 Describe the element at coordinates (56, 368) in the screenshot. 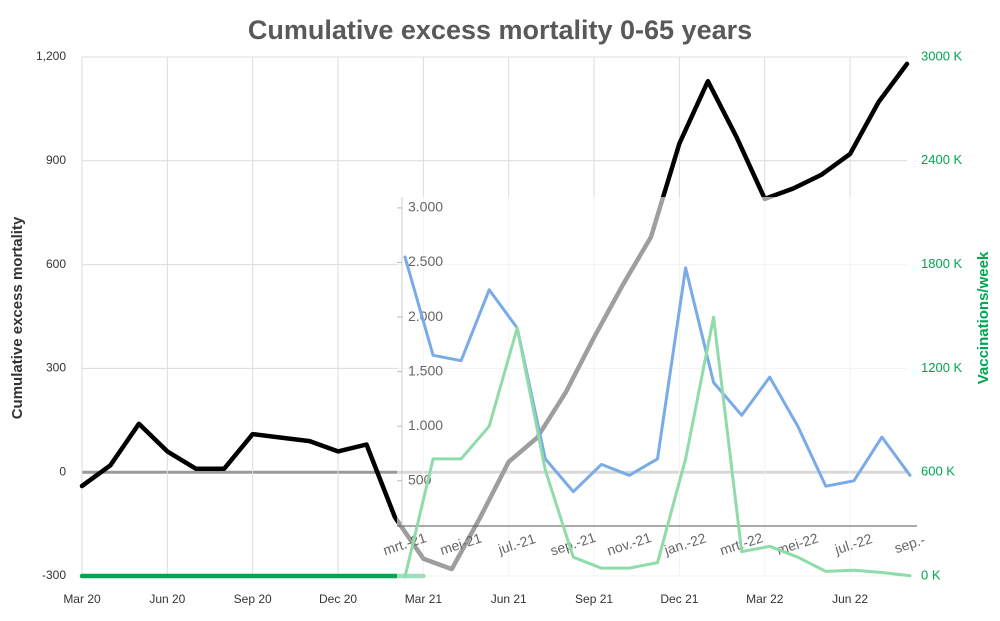

I see `y-tick-label: 300` at that location.